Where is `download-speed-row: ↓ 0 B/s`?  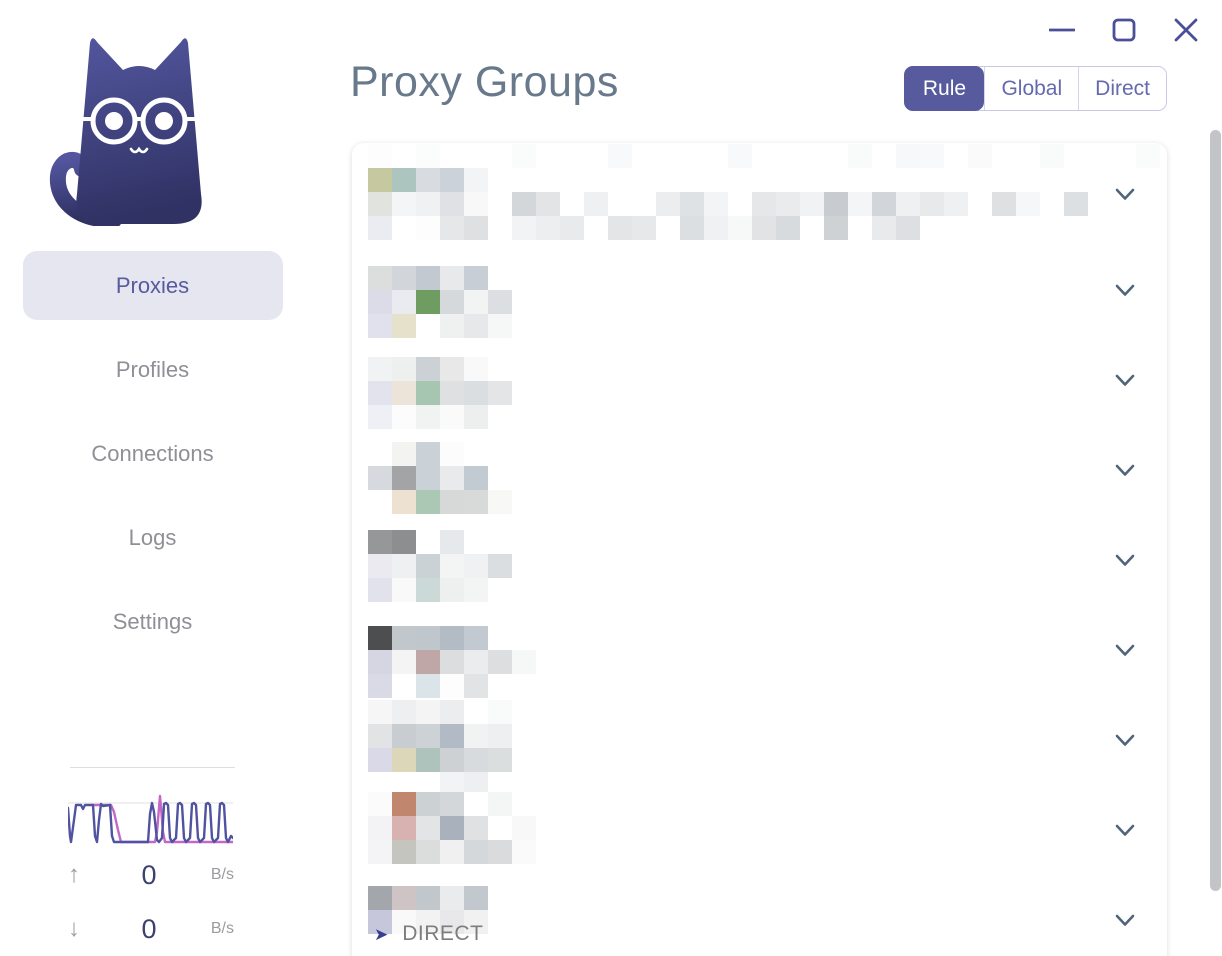 download-speed-row: ↓ 0 B/s is located at coordinates (151, 929).